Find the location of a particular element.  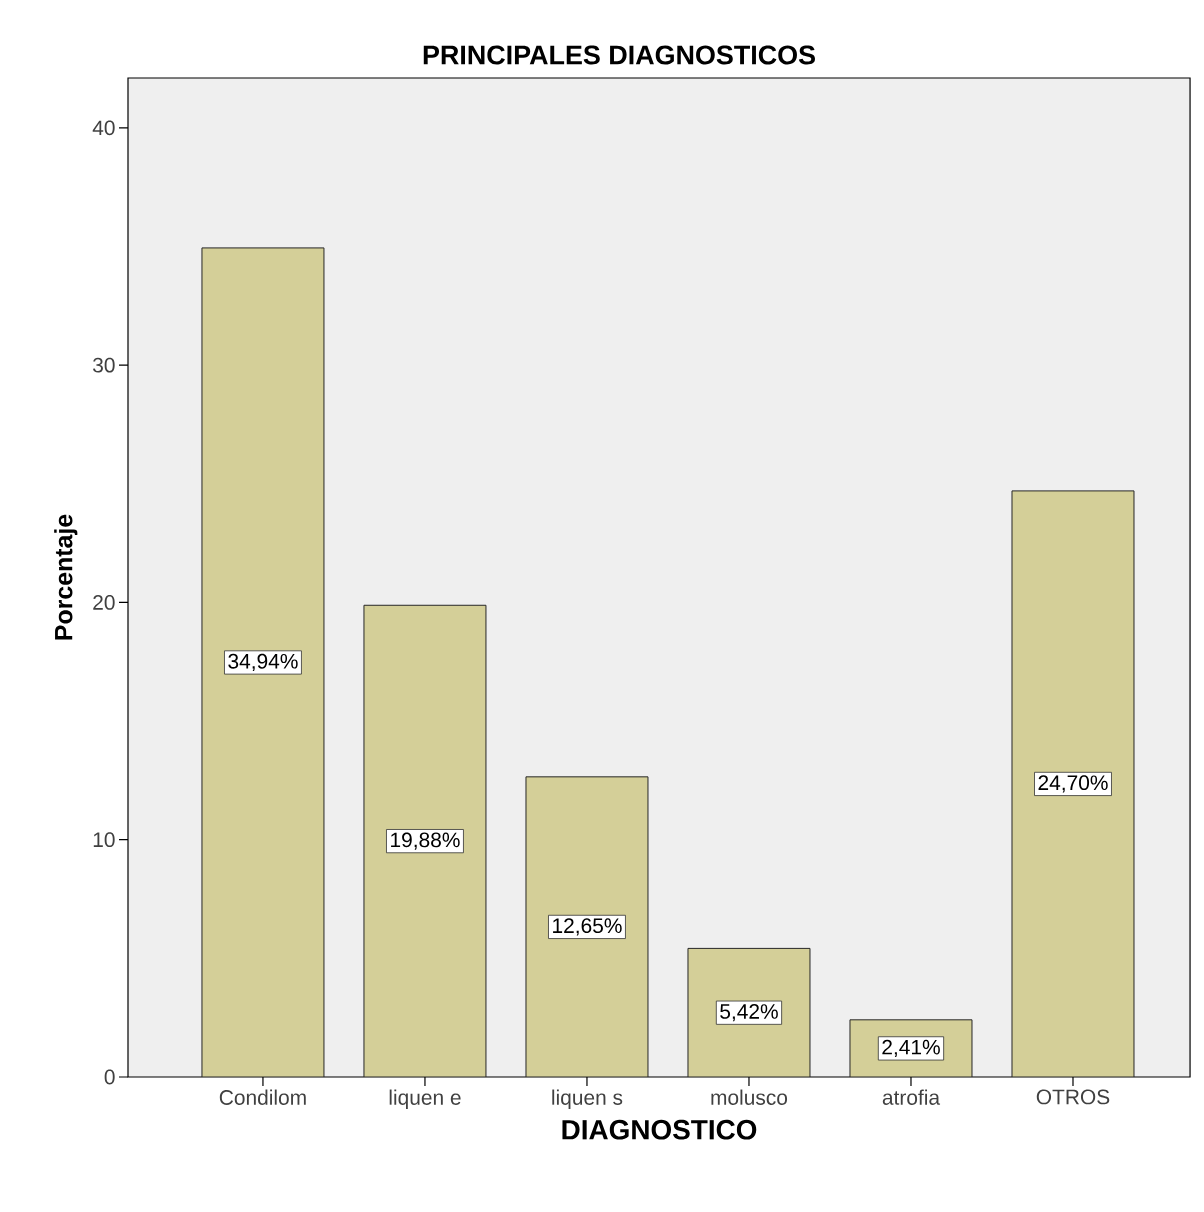

y-tick-label: 30 is located at coordinates (104, 365).